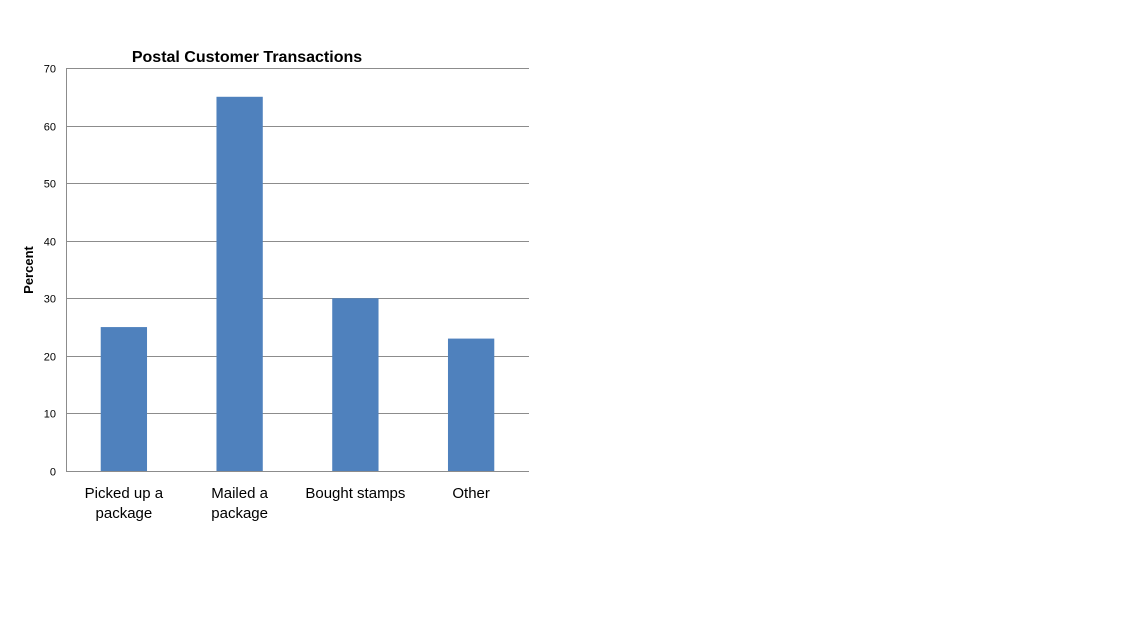  Describe the element at coordinates (247, 57) in the screenshot. I see `chart-title: Postal Customer Transactions` at that location.